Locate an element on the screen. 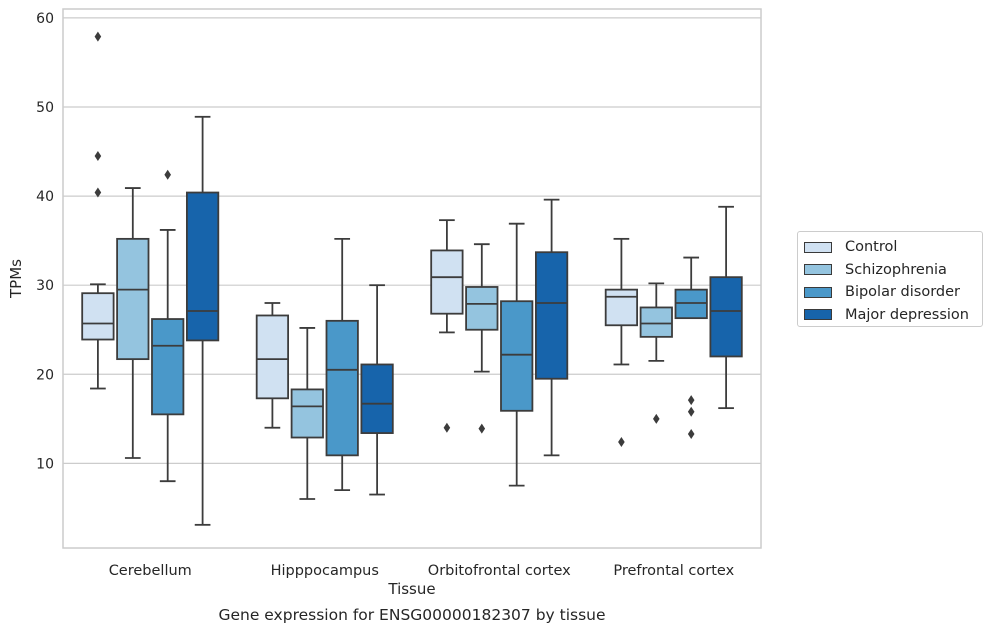 Image resolution: width=993 pixels, height=634 pixels. legend-item-major-depression: Major depression is located at coordinates (893, 315).